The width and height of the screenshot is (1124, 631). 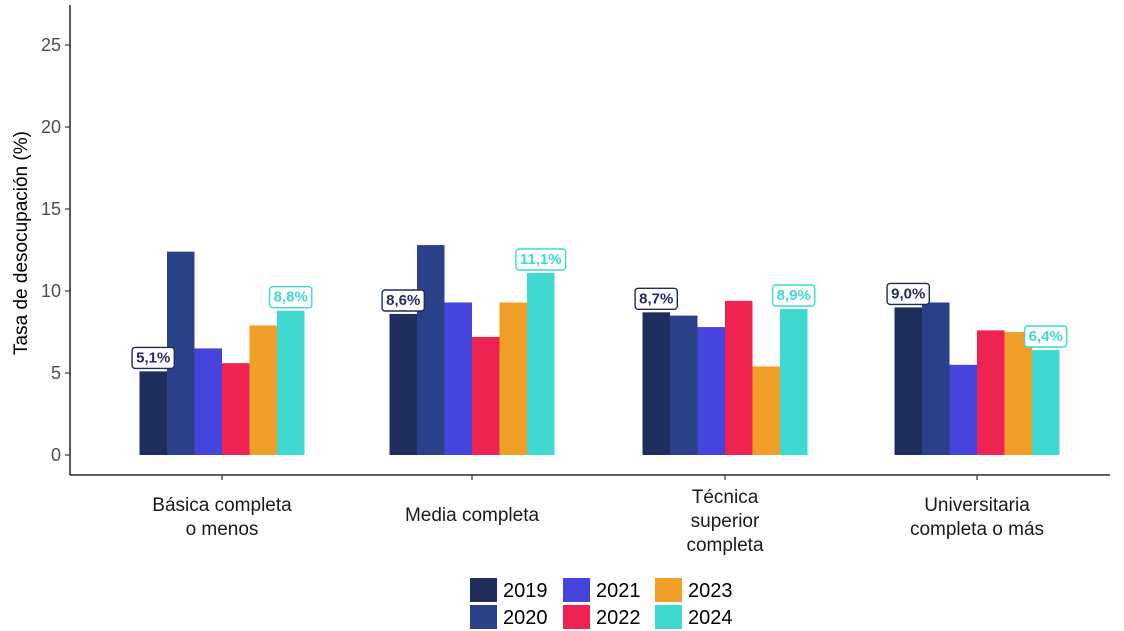 What do you see at coordinates (56, 373) in the screenshot?
I see `y-tick-label: 5` at bounding box center [56, 373].